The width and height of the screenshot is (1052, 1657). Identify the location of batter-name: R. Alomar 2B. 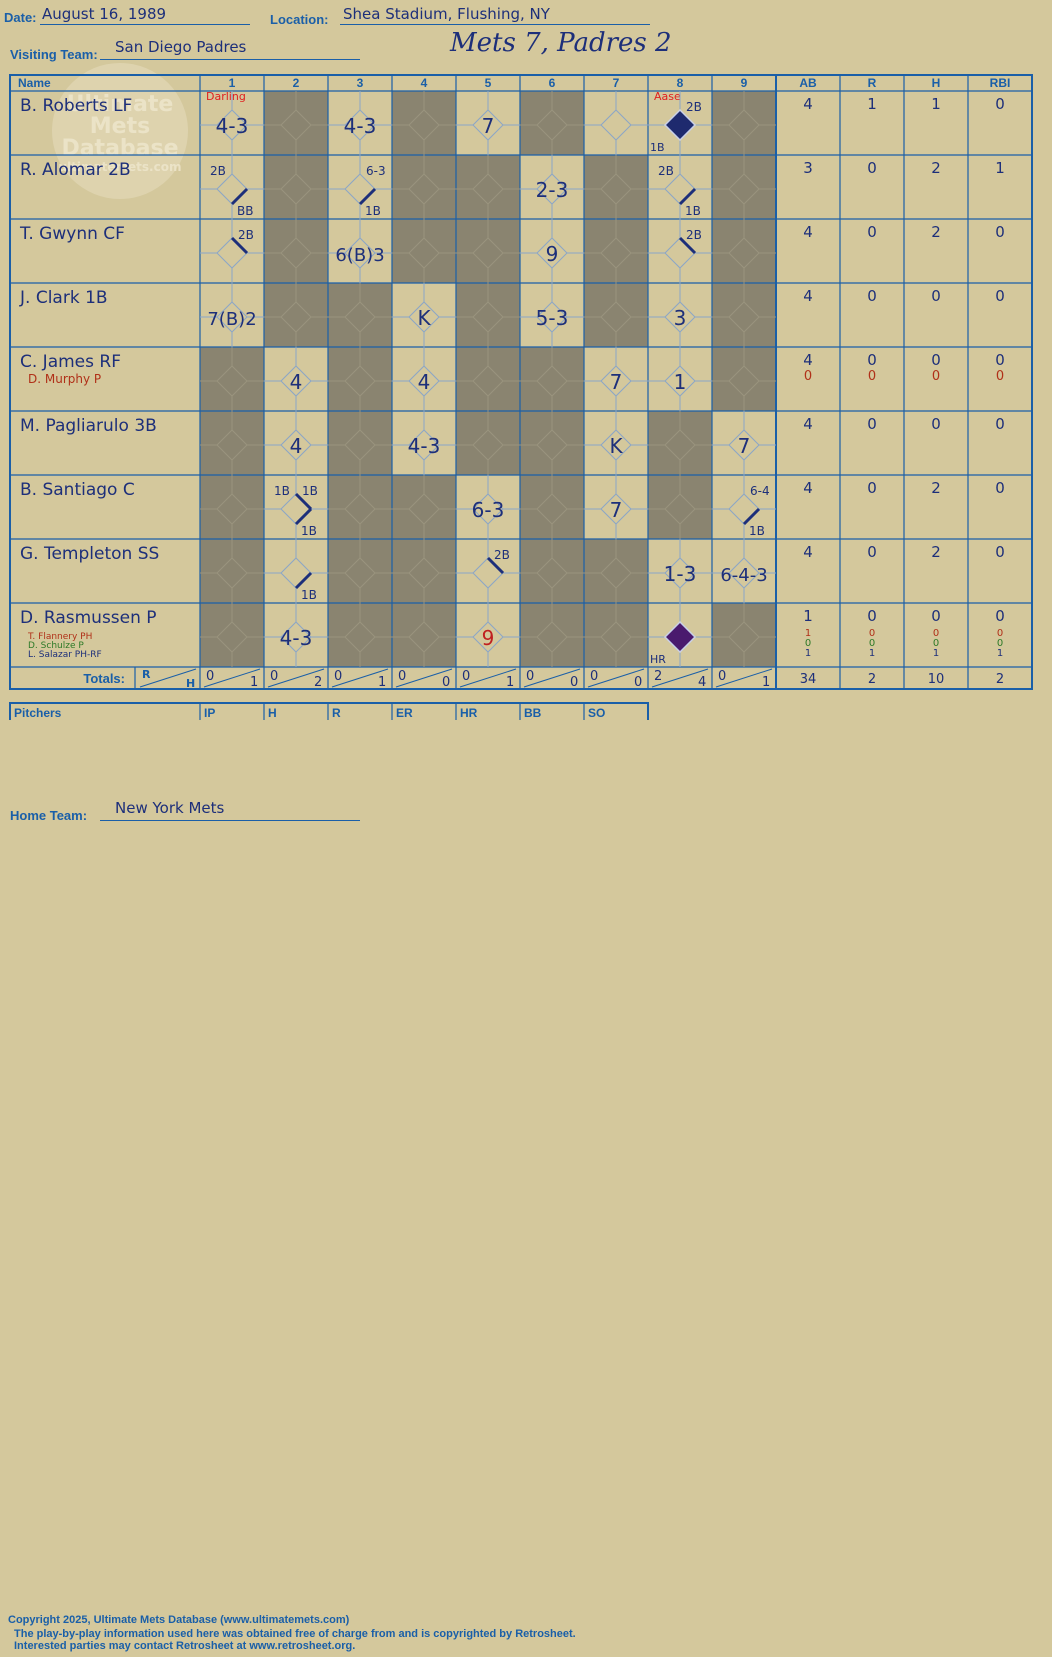
(75, 170).